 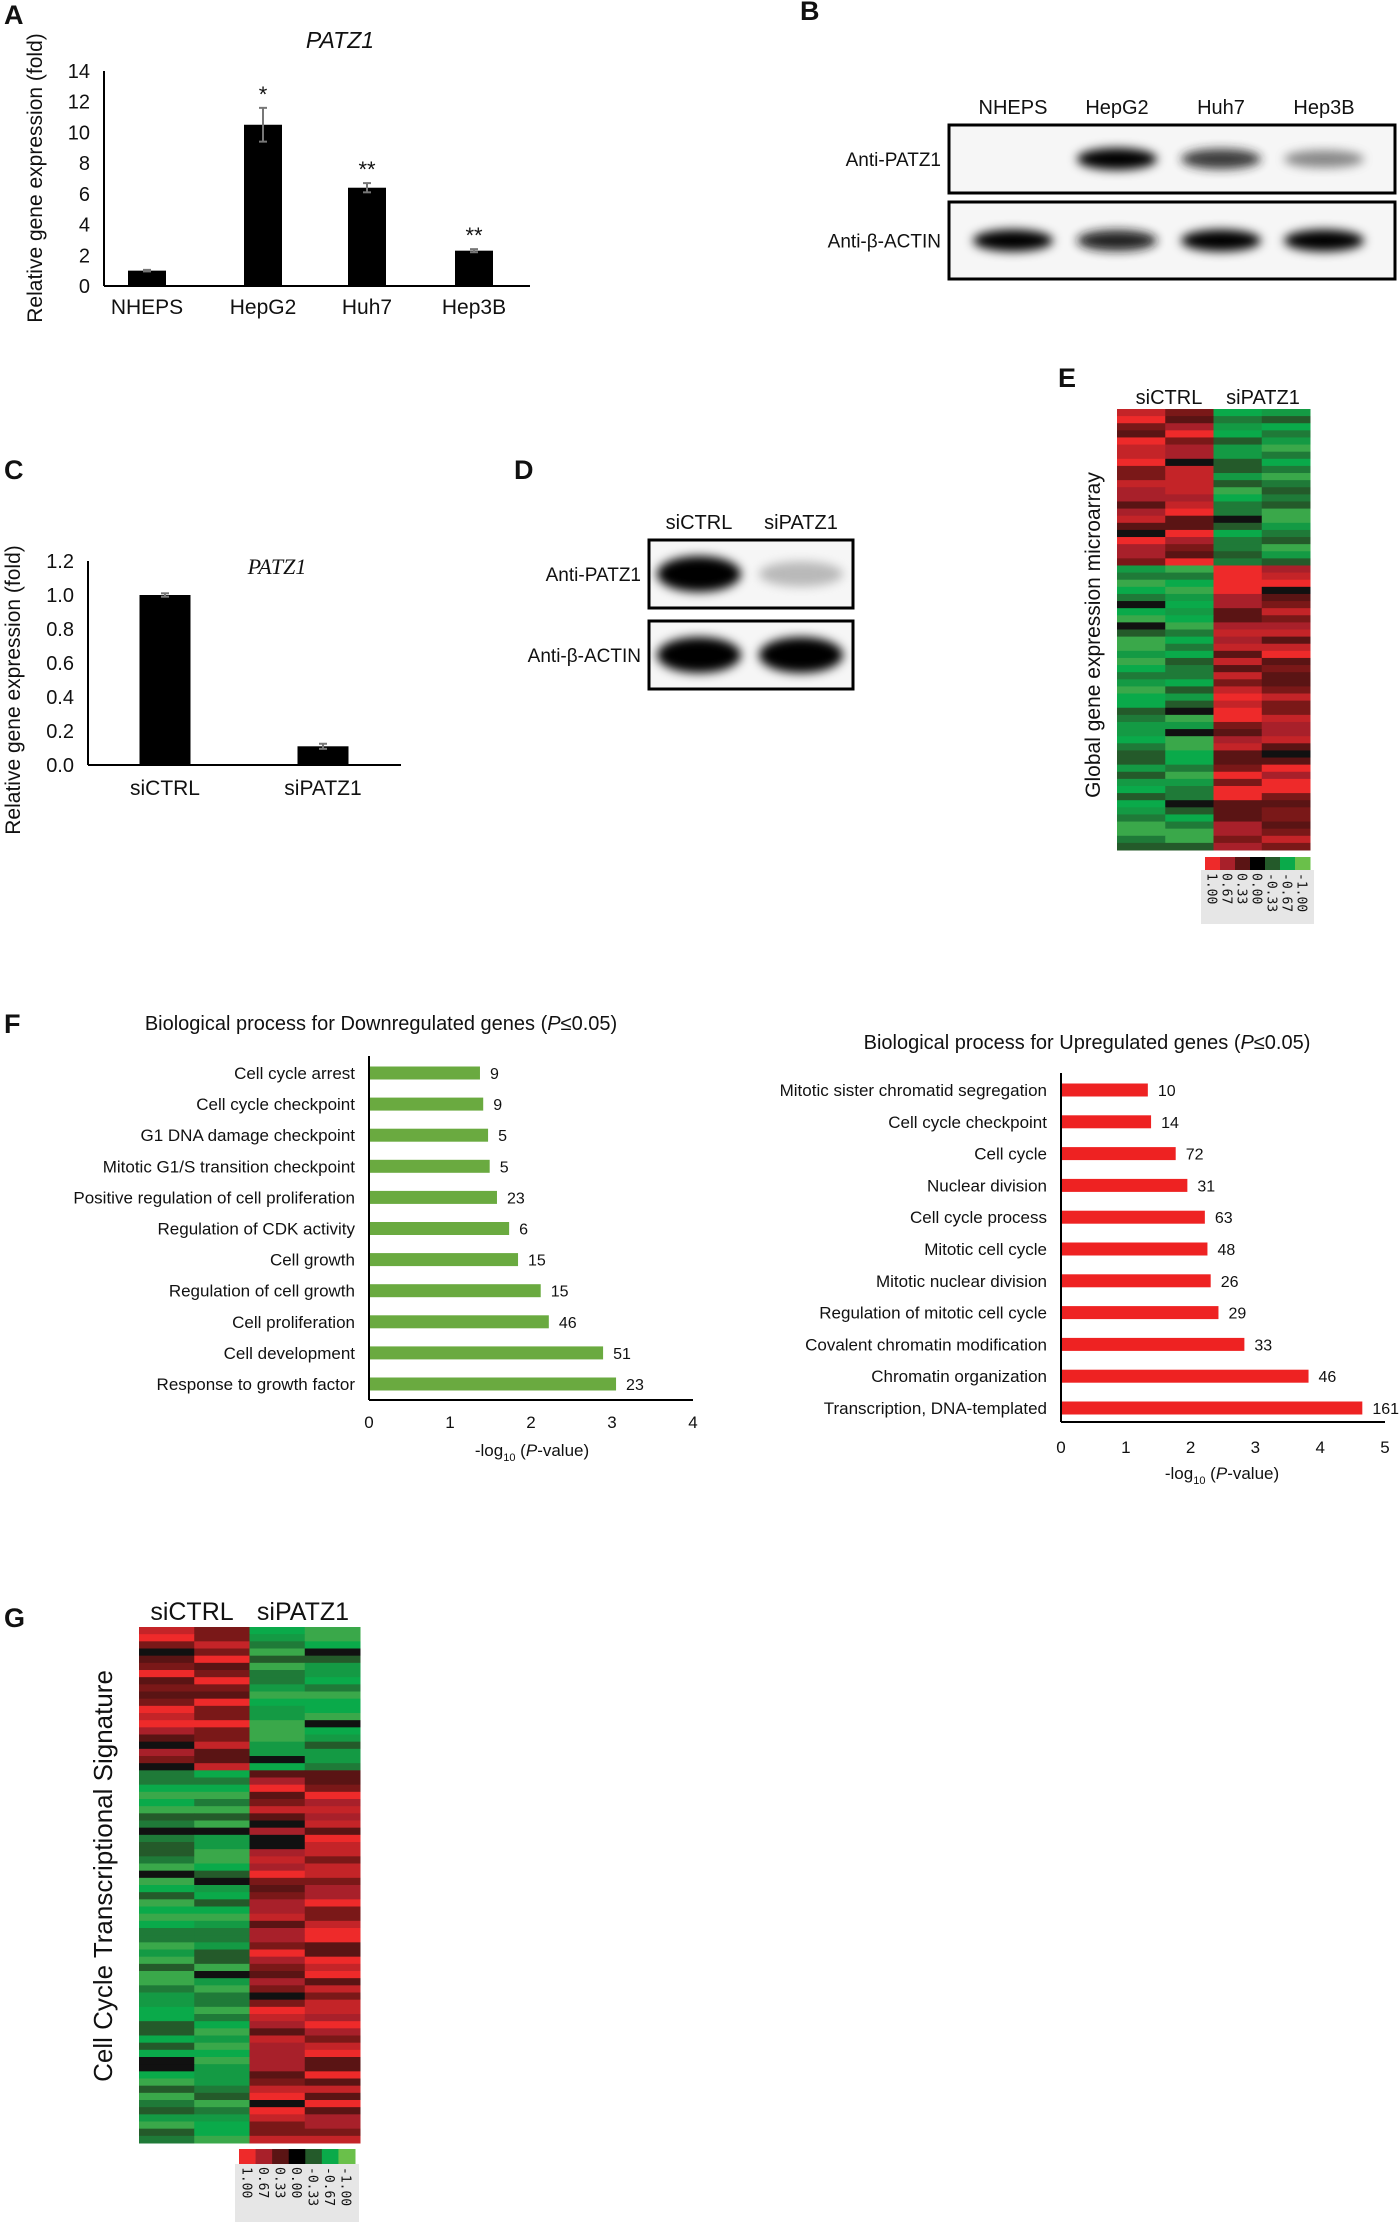 What do you see at coordinates (530, 1422) in the screenshot?
I see `x-tick-label: 2` at bounding box center [530, 1422].